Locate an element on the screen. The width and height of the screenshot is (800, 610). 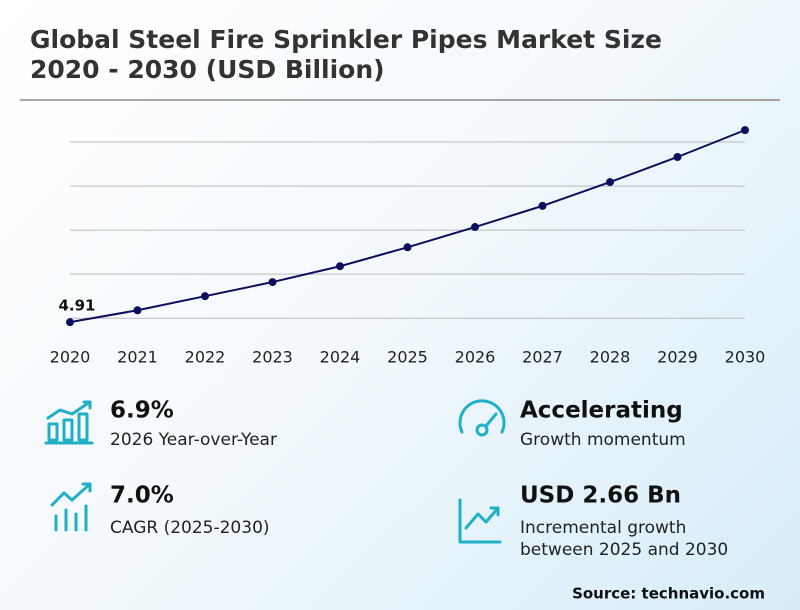
kpi-value: 7.0% is located at coordinates (142, 496).